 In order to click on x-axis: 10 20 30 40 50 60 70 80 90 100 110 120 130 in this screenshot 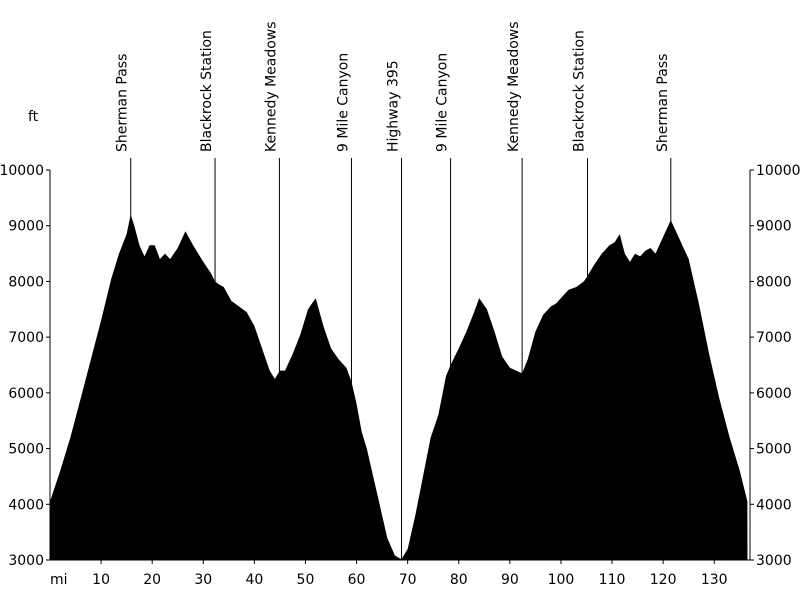, I will do `click(400, 573)`.